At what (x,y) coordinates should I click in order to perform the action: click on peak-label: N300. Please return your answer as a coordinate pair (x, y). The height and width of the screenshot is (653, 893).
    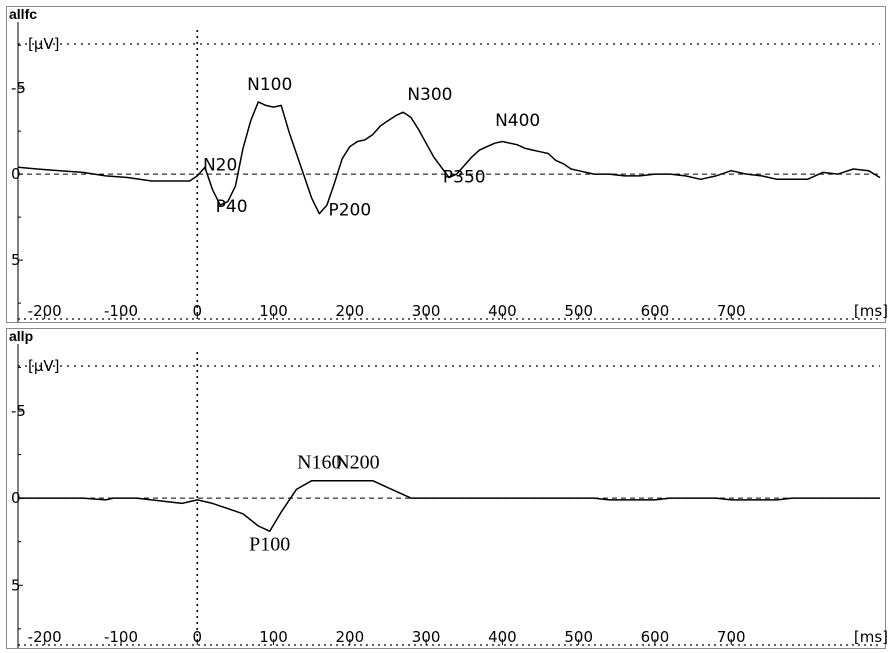
    Looking at the image, I should click on (429, 95).